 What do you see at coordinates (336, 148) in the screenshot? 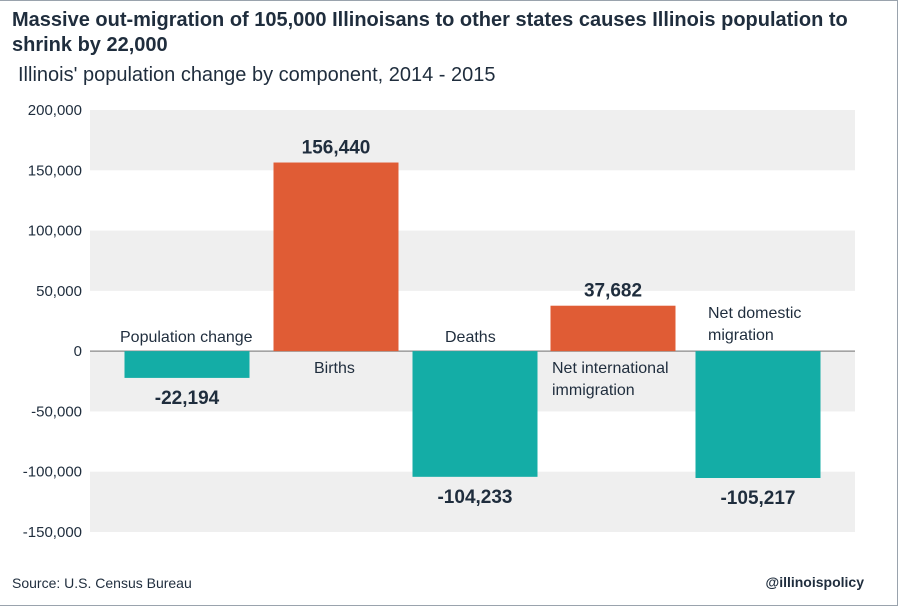
I see `data-label: 156,440` at bounding box center [336, 148].